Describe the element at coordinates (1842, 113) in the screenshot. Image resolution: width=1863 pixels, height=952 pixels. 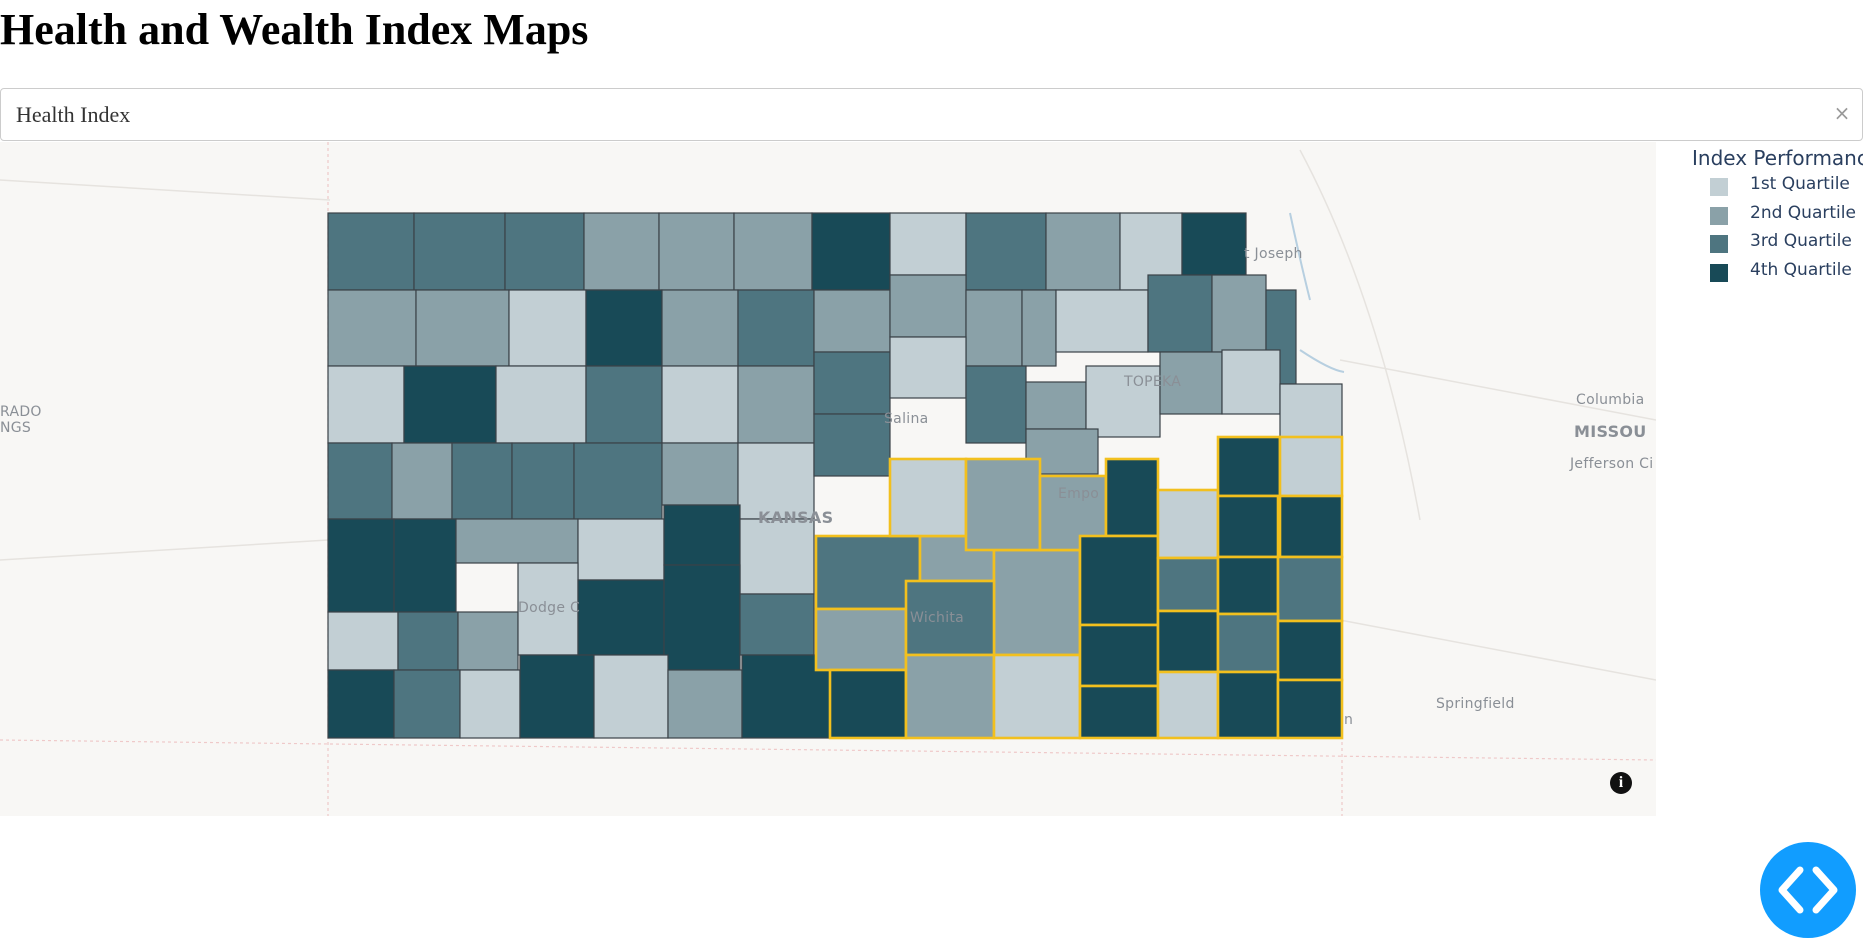
I see `clear-selection-icon: ×` at that location.